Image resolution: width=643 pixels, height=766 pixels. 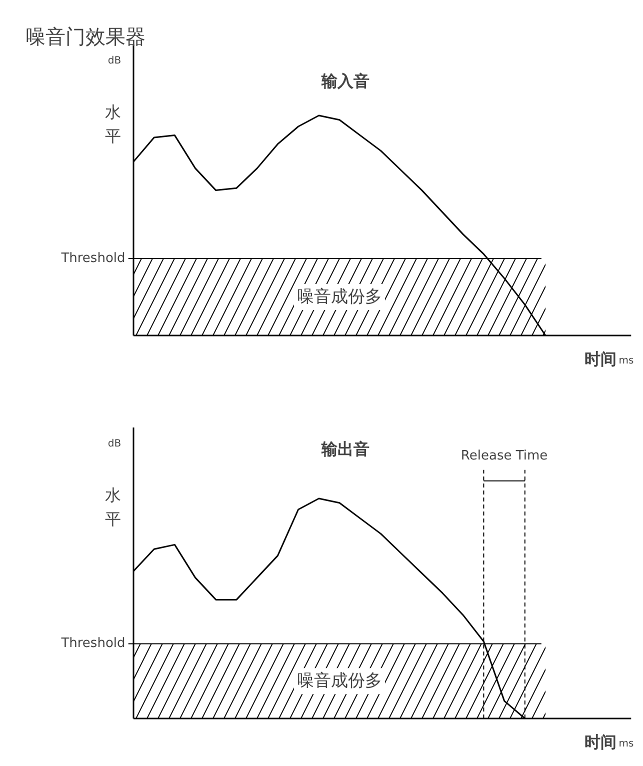 What do you see at coordinates (86, 36) in the screenshot?
I see `chart-title: 噪音门效果器` at bounding box center [86, 36].